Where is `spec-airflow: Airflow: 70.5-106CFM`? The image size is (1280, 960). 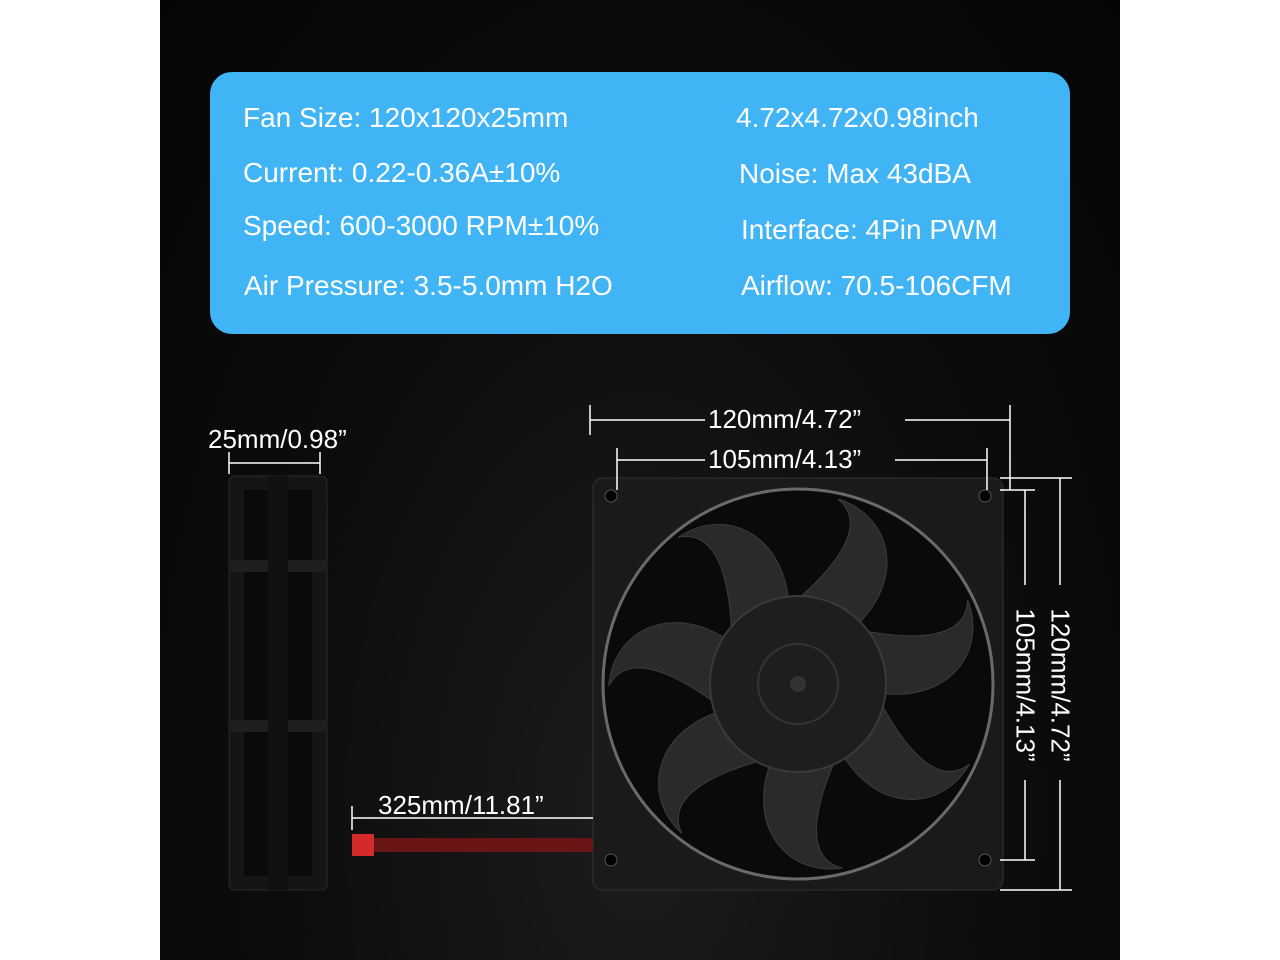
spec-airflow: Airflow: 70.5-106CFM is located at coordinates (876, 285).